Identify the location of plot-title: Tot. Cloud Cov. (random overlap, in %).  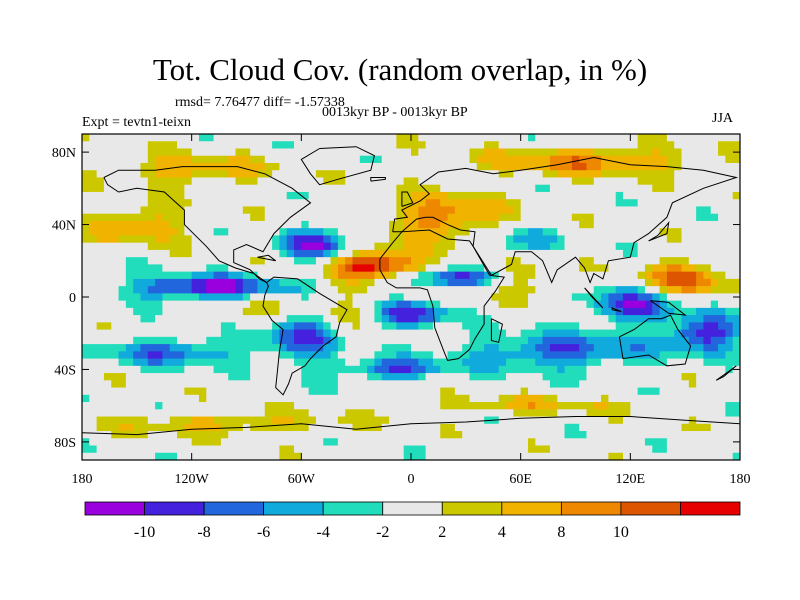
(400, 69).